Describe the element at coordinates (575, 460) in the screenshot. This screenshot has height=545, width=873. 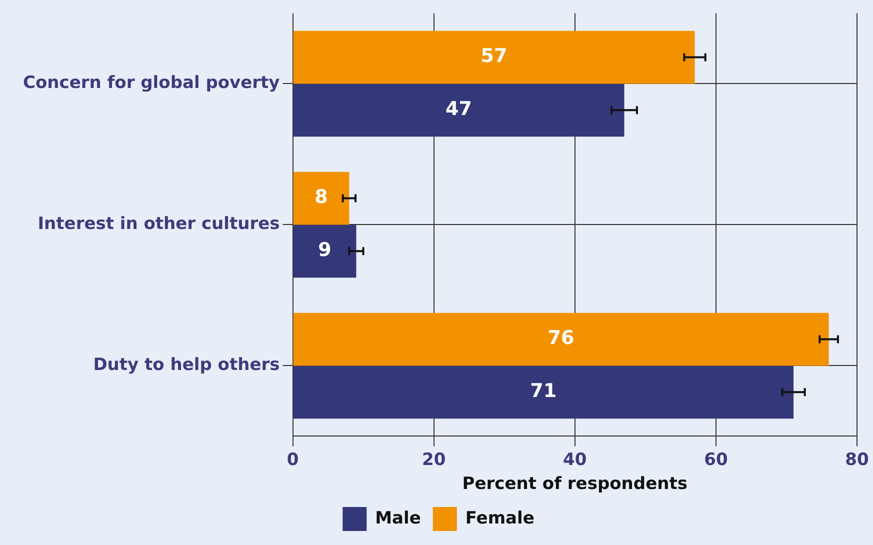
I see `x-tick-label: 40` at that location.